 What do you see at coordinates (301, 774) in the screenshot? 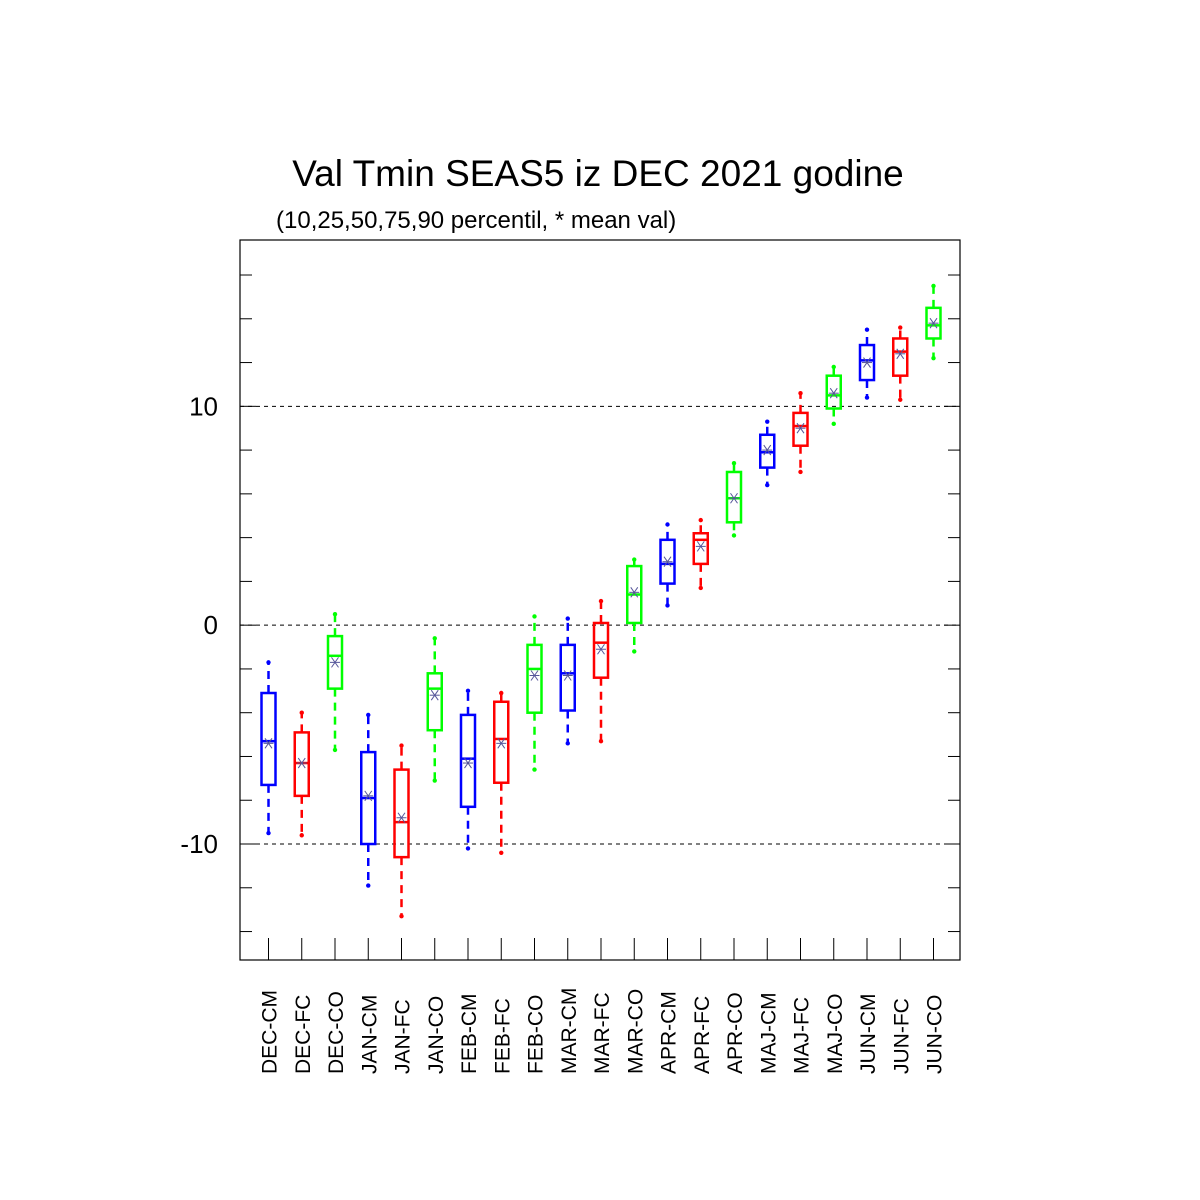
I see `box-dec-fc` at bounding box center [301, 774].